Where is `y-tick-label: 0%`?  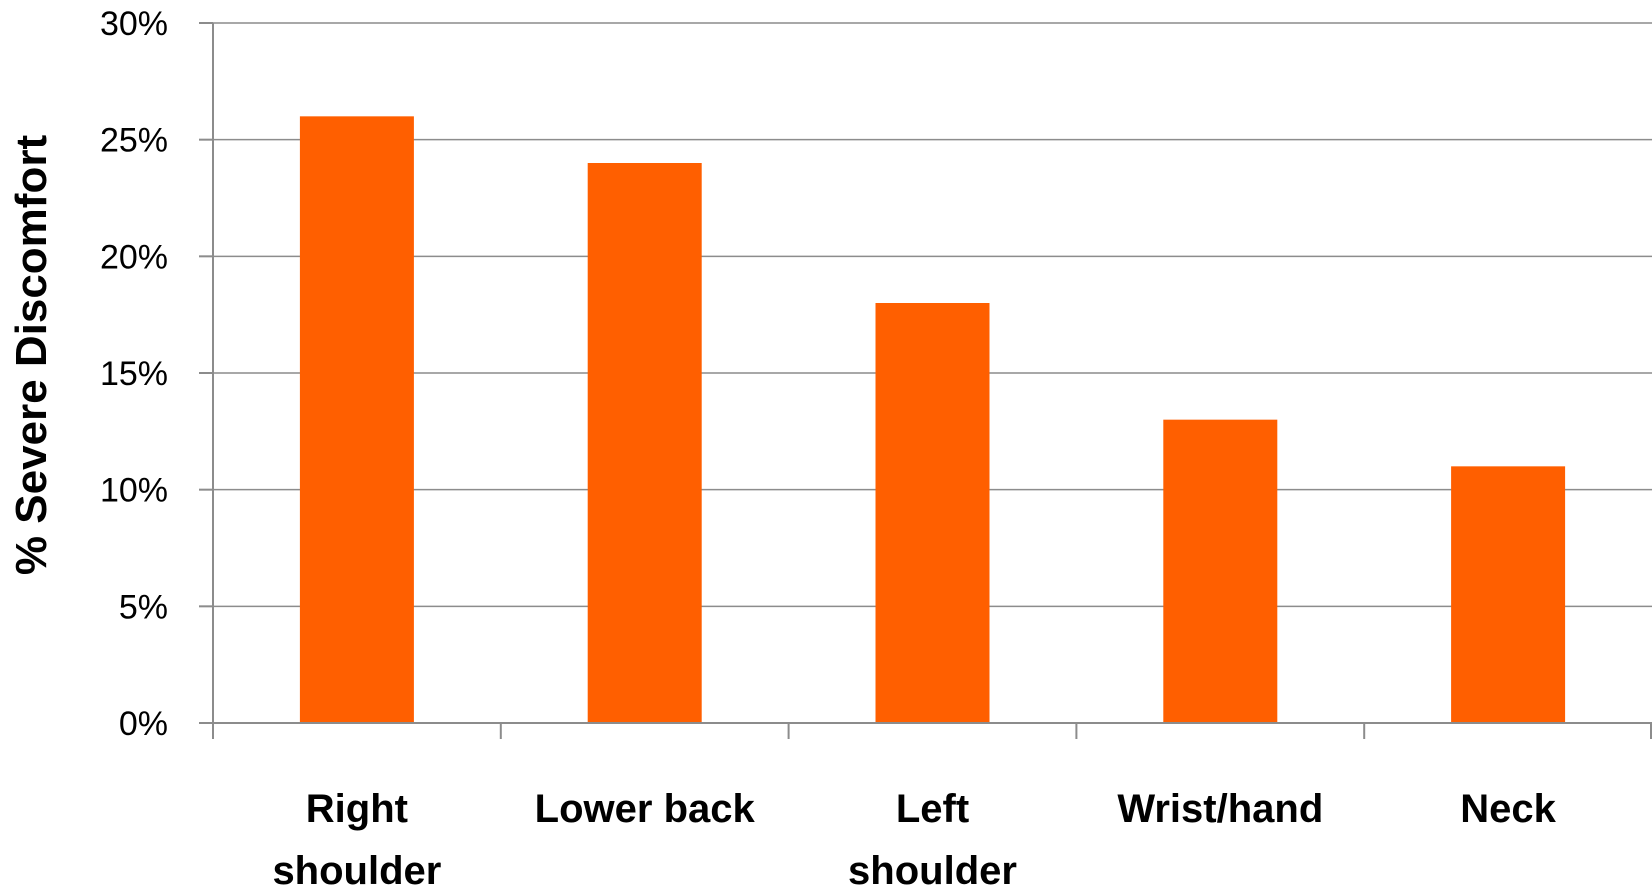
y-tick-label: 0% is located at coordinates (143, 724).